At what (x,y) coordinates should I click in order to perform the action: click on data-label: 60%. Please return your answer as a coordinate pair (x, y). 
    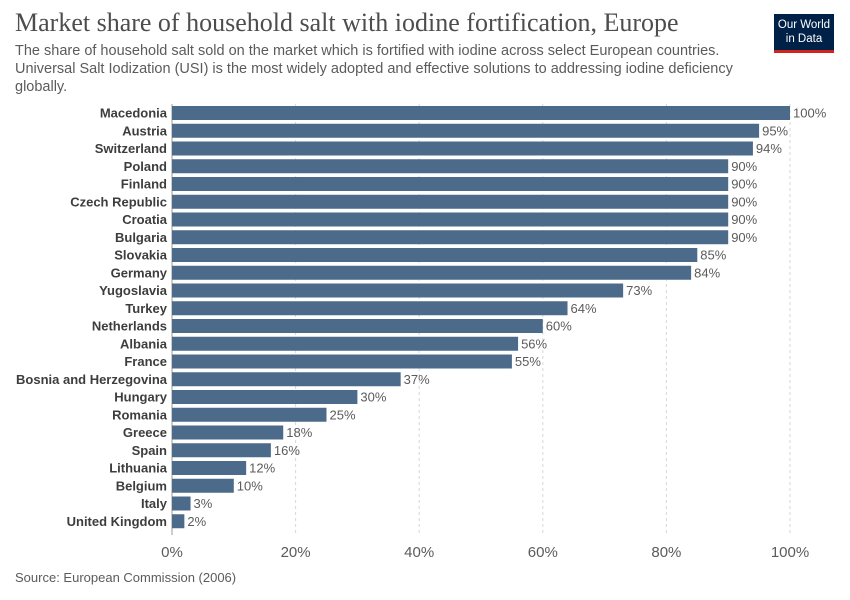
    Looking at the image, I should click on (559, 326).